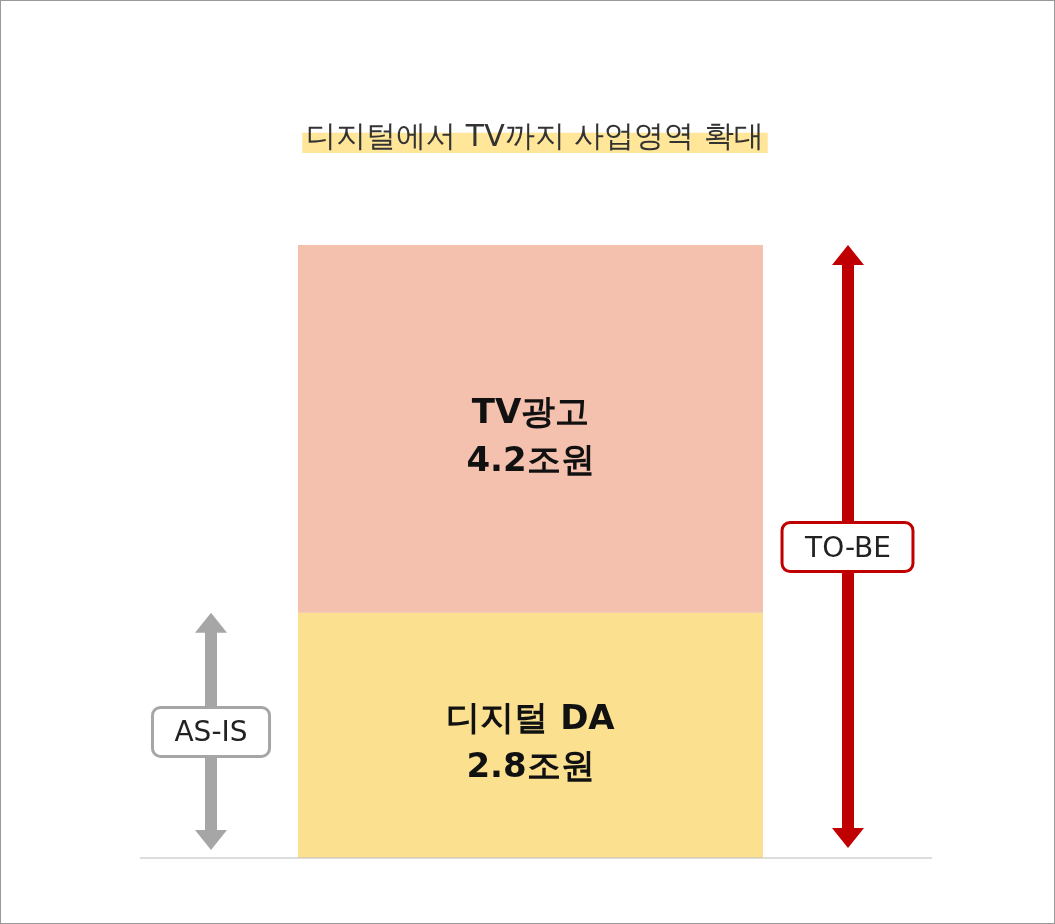 The width and height of the screenshot is (1055, 924). I want to click on label: TV광고 4.2조원, so click(530, 434).